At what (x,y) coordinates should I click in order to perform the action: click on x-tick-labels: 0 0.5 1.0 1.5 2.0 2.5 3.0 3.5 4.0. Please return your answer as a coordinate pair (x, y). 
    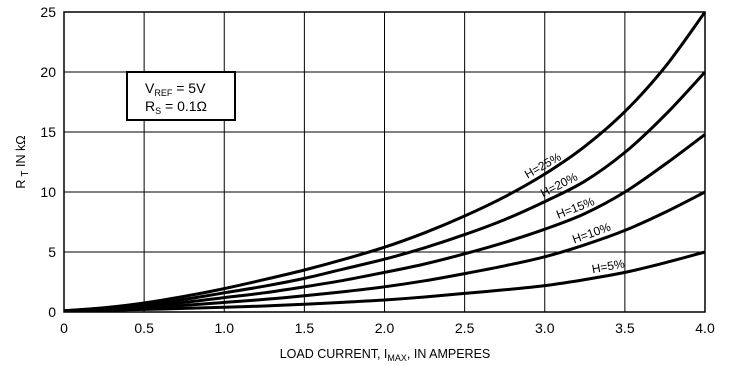
    Looking at the image, I should click on (387, 328).